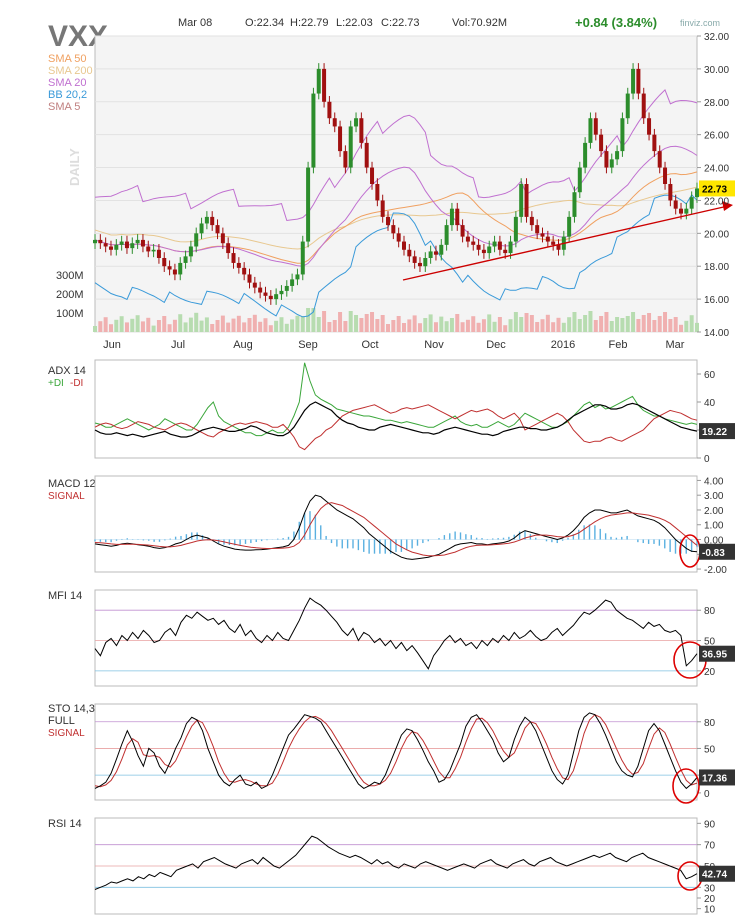  What do you see at coordinates (354, 23) in the screenshot?
I see `low-label: L:22.03` at bounding box center [354, 23].